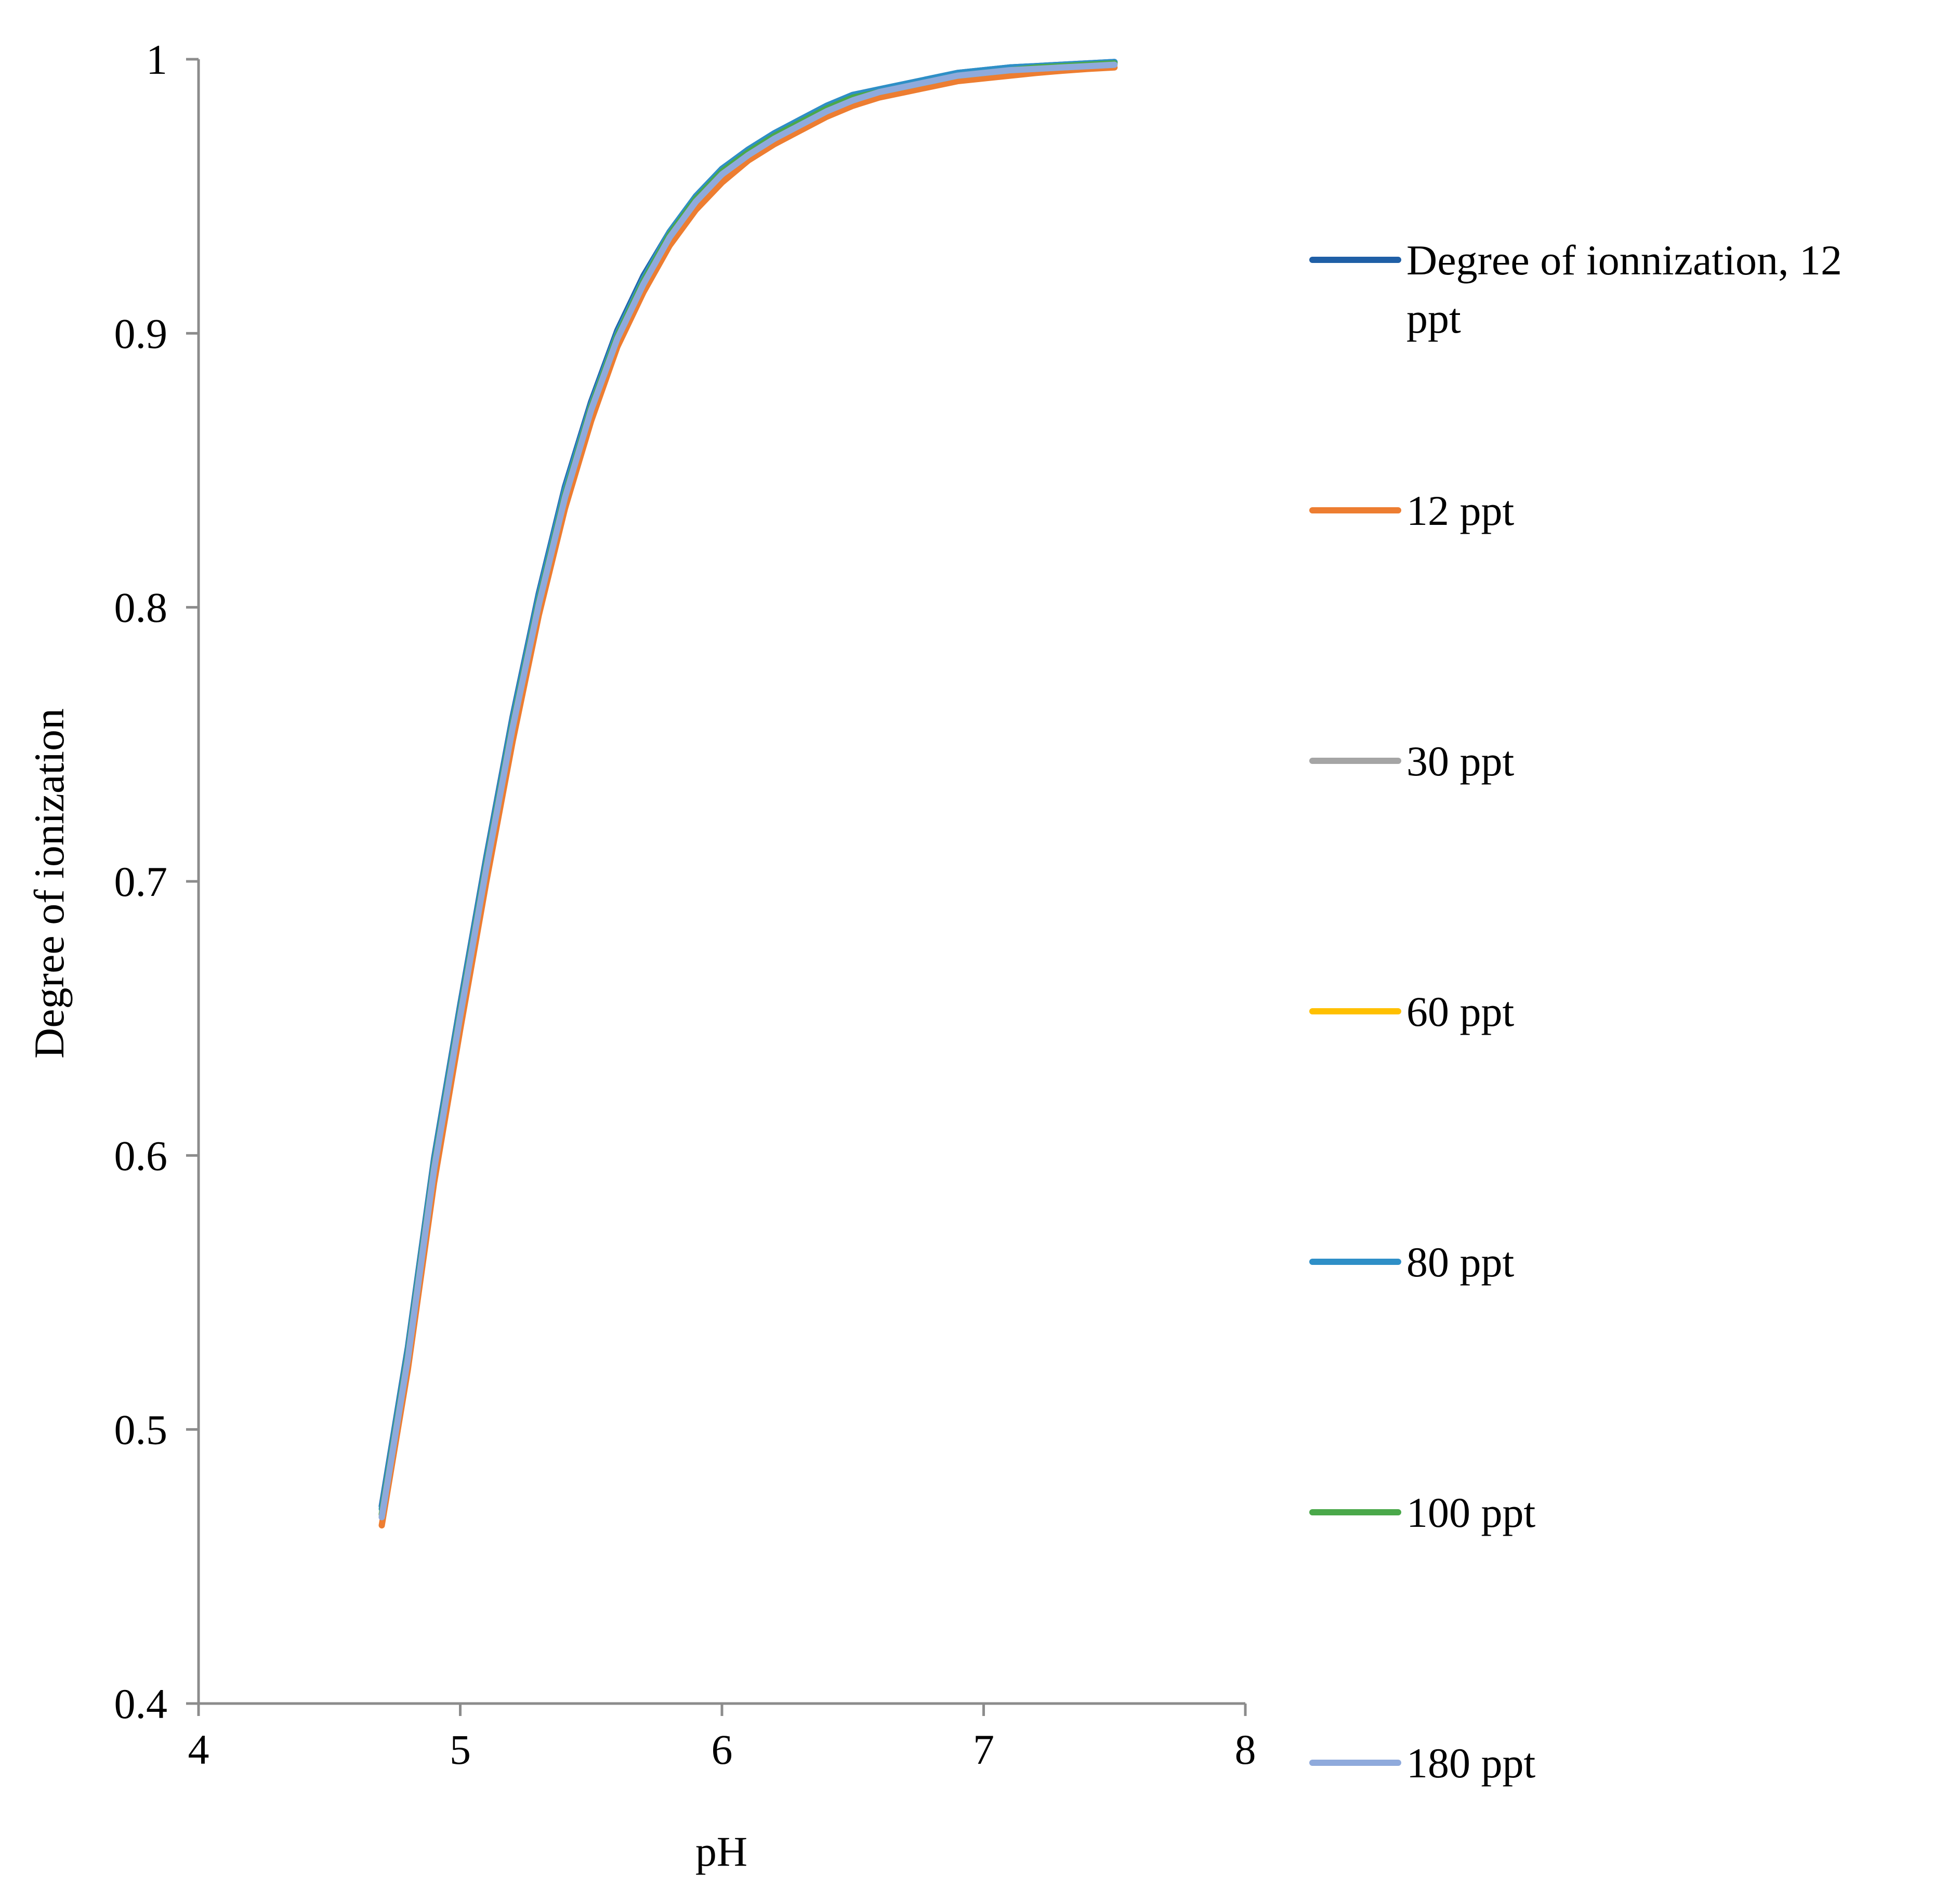  I want to click on y-tick-label: 0.8, so click(141, 607).